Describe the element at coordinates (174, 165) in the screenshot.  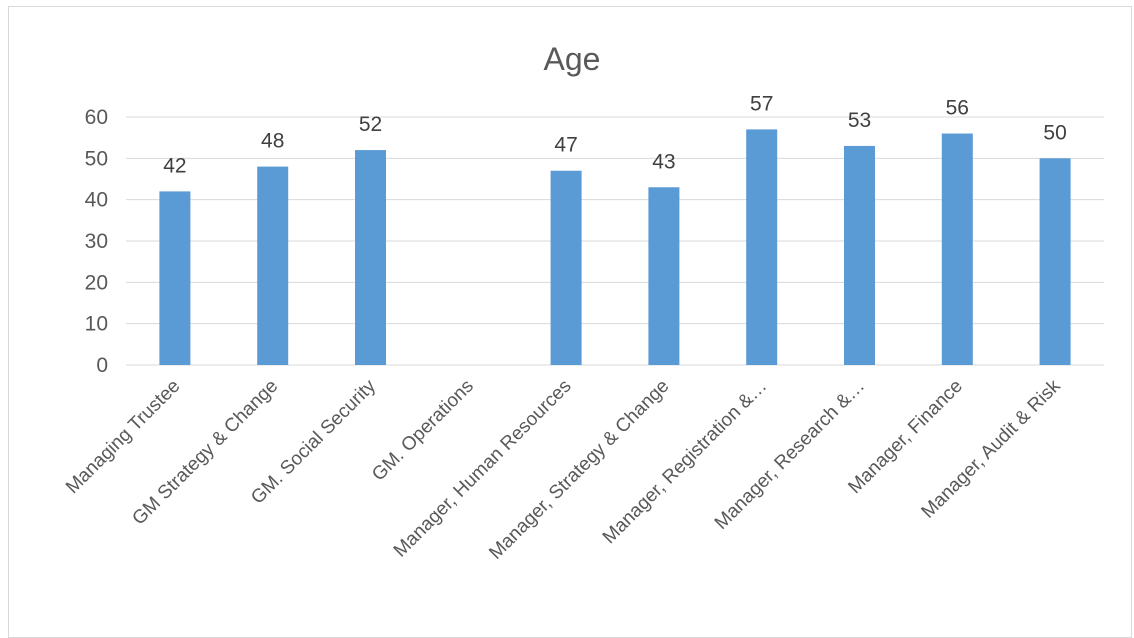
I see `data-label: 42` at that location.